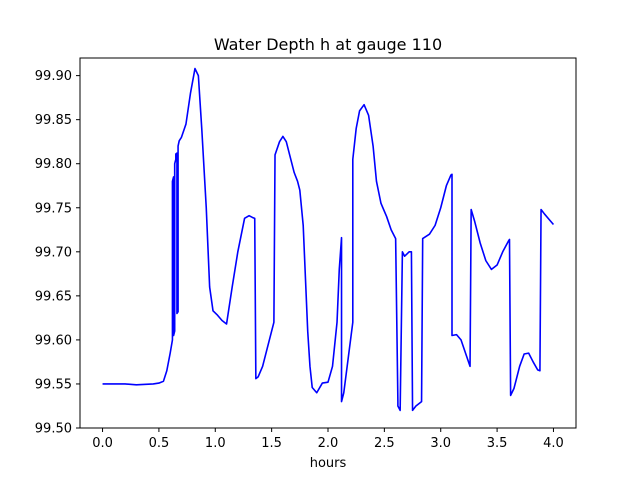  Describe the element at coordinates (159, 443) in the screenshot. I see `x-tick-label: 0.5` at that location.